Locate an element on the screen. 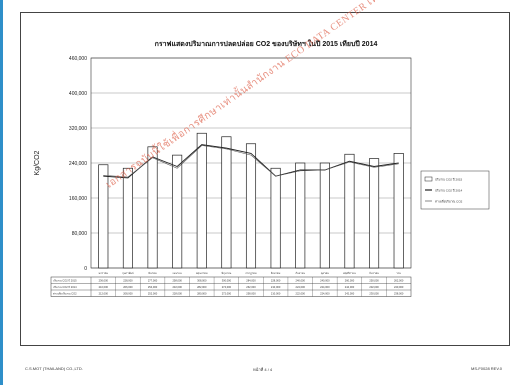  legend-box is located at coordinates (455, 190).